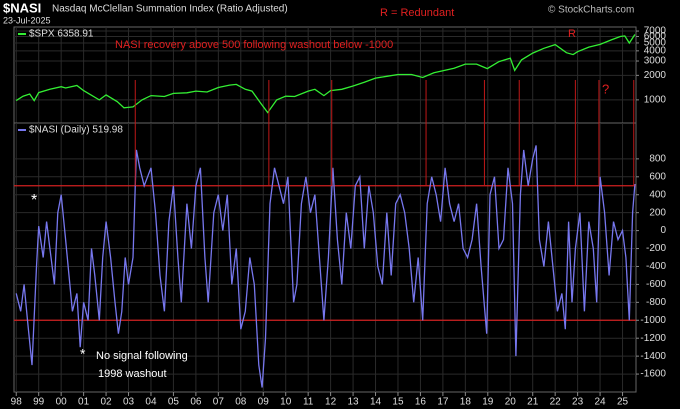 The width and height of the screenshot is (680, 409). What do you see at coordinates (443, 402) in the screenshot?
I see `x-tick-label: 17` at bounding box center [443, 402].